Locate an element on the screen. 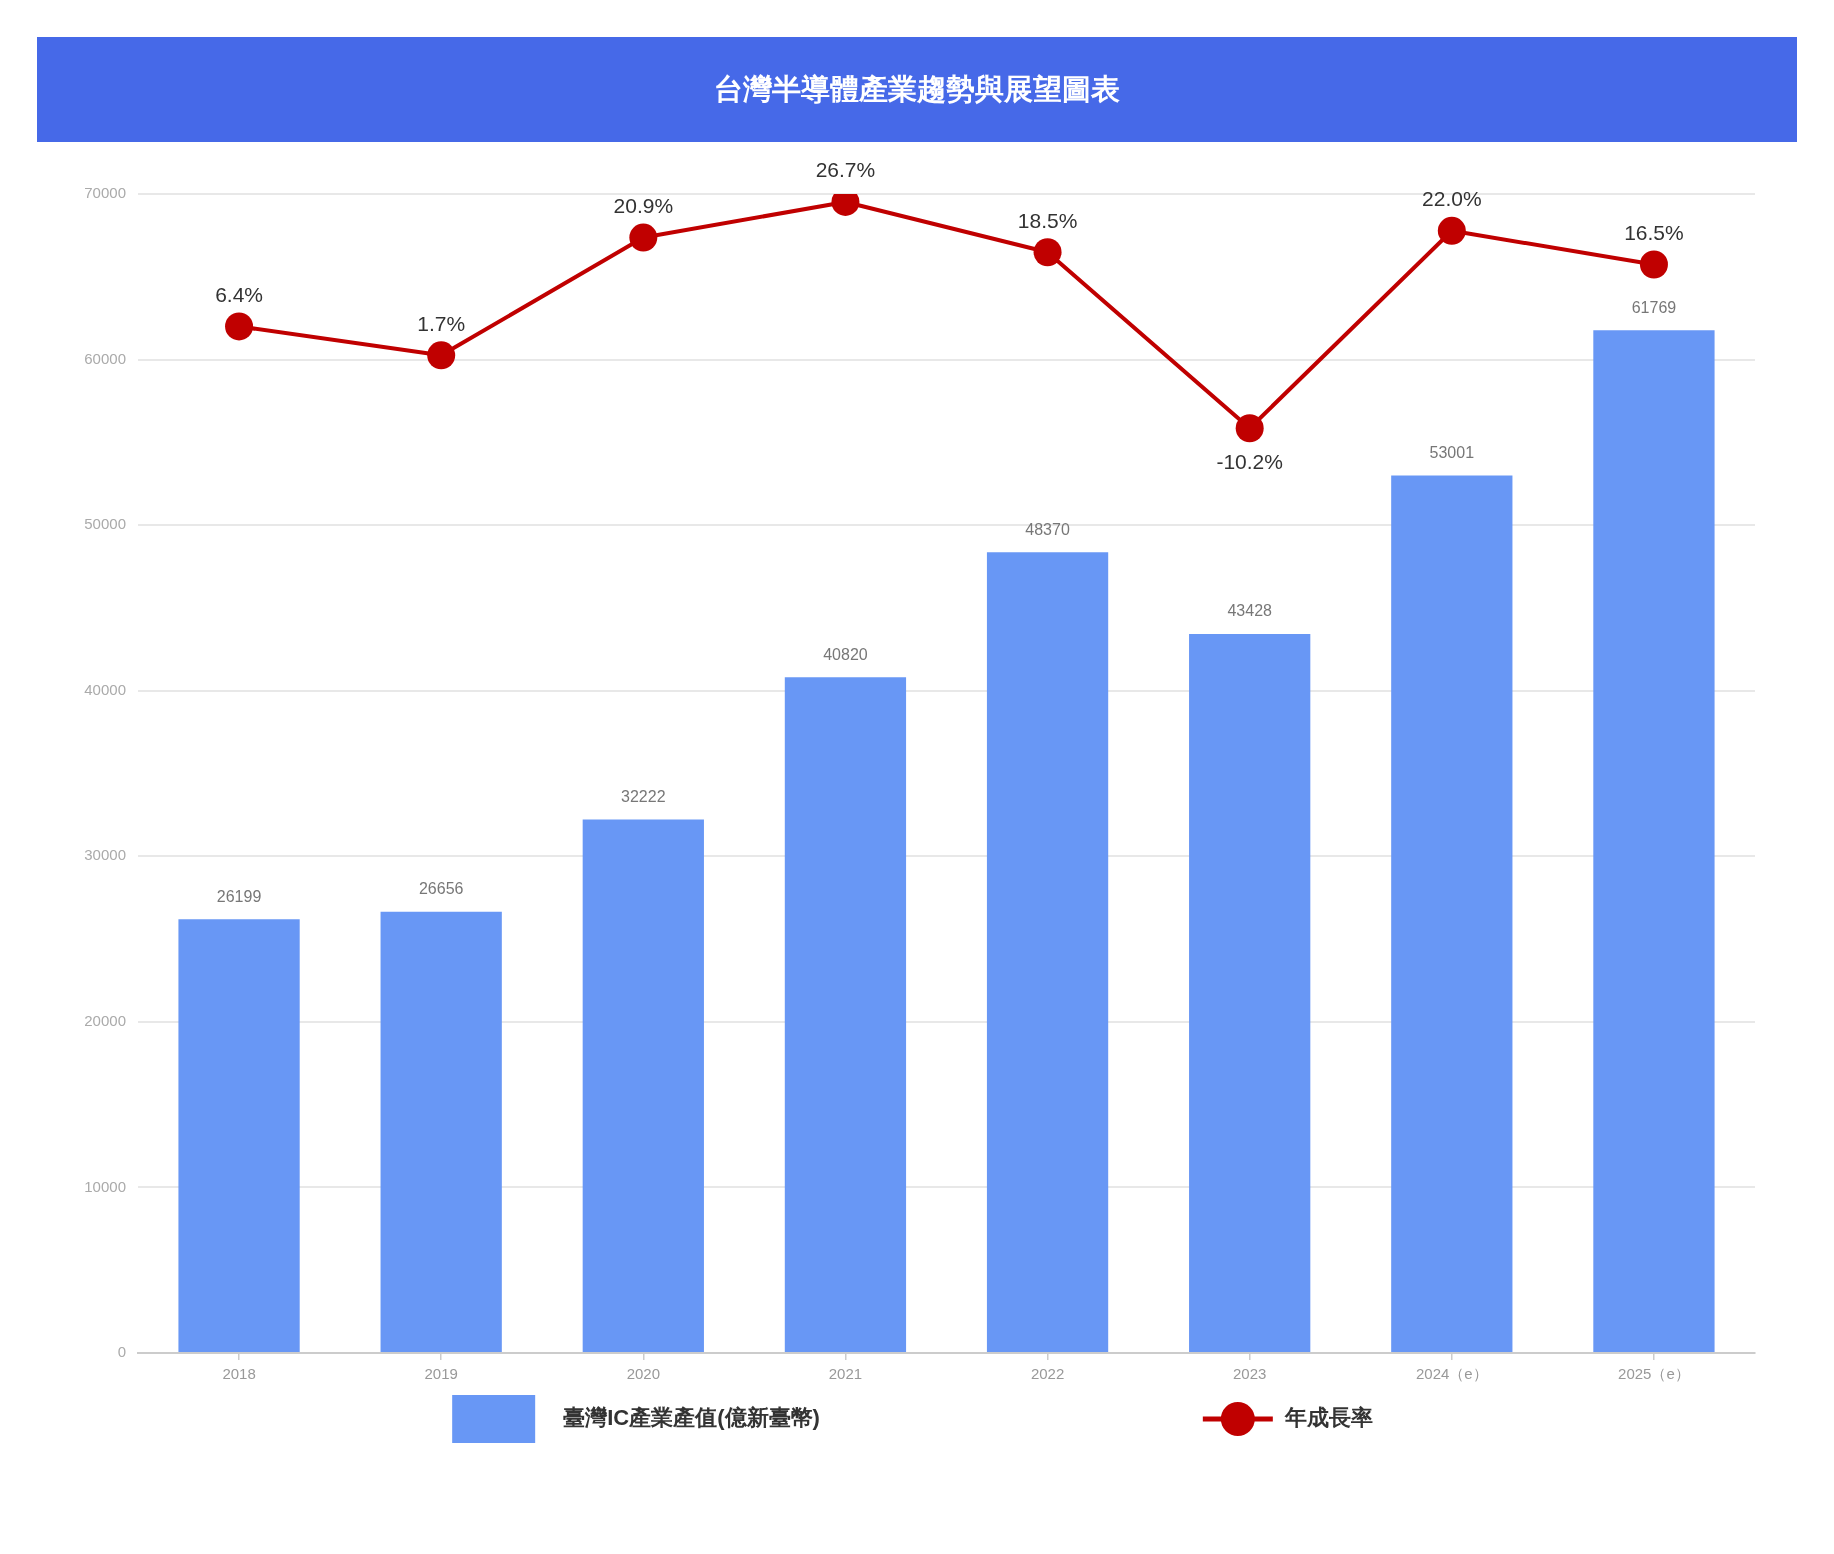 The image size is (1834, 1554). data-label: 20.9% is located at coordinates (643, 205).